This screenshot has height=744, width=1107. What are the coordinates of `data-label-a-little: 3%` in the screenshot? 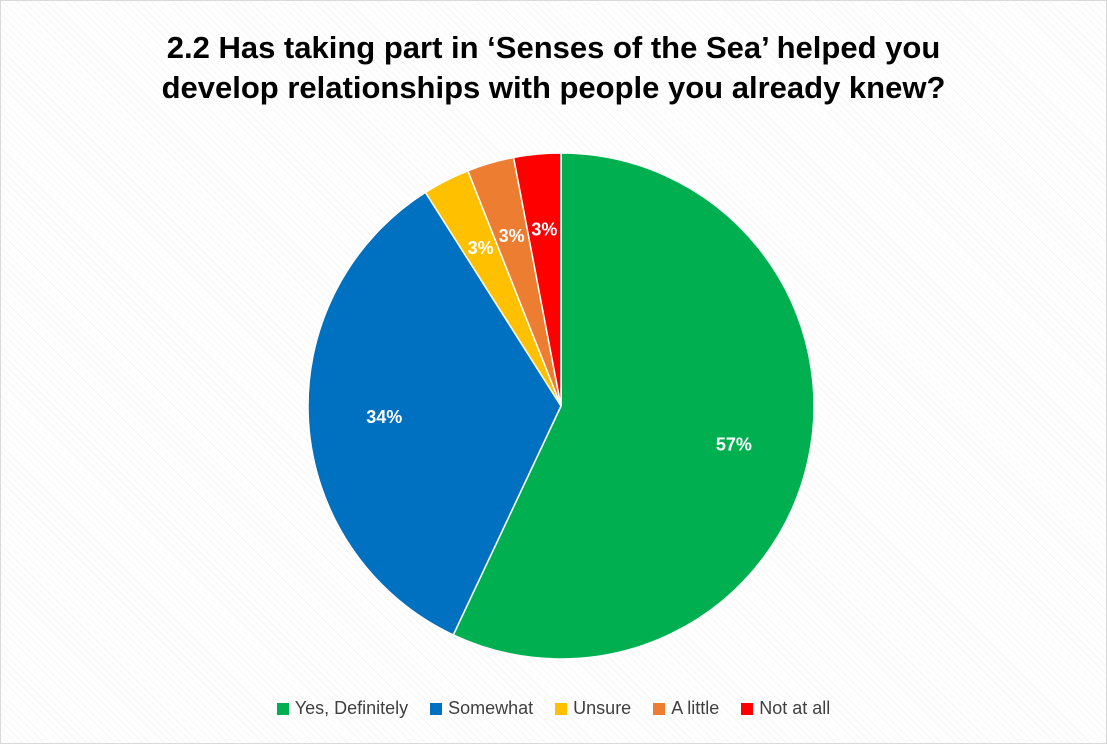 It's located at (512, 236).